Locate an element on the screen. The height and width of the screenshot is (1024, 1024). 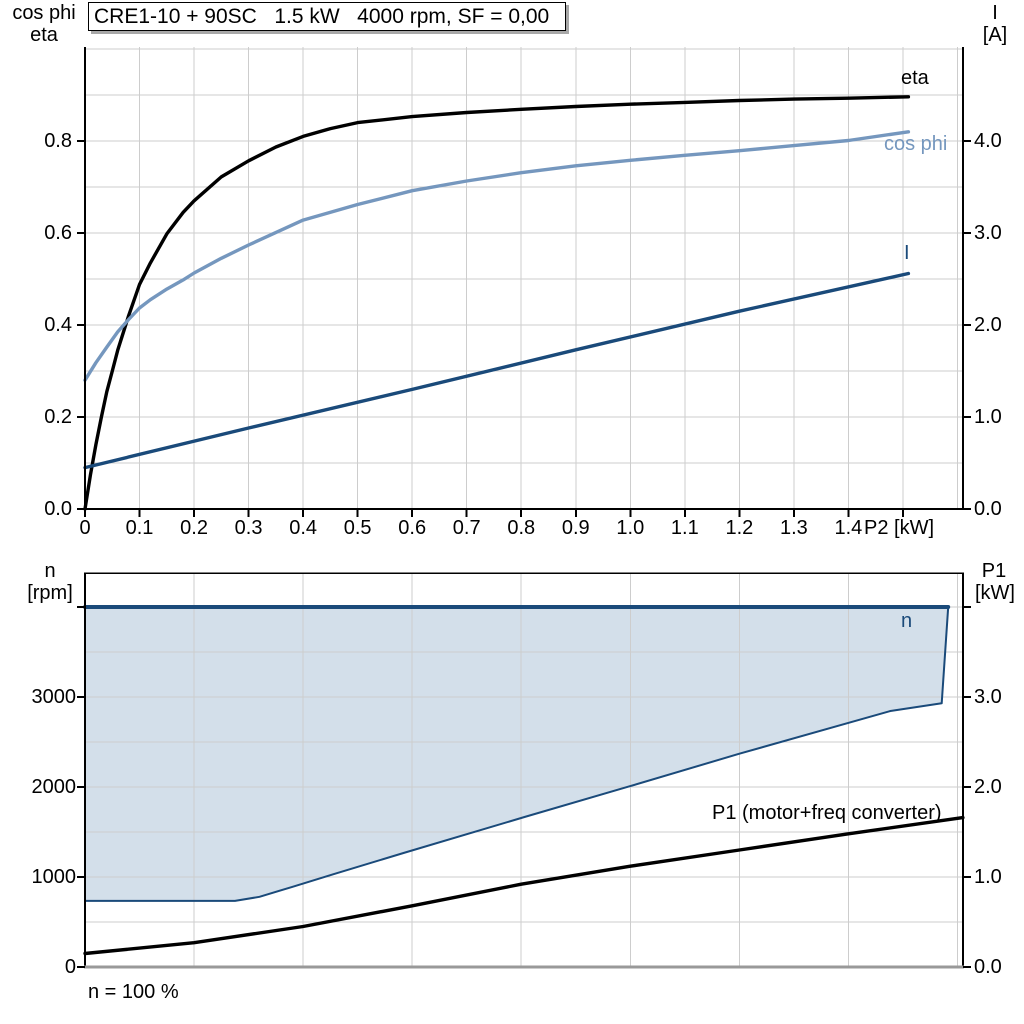
bottom-y-left-tick-label: 3000 is located at coordinates (54, 697).